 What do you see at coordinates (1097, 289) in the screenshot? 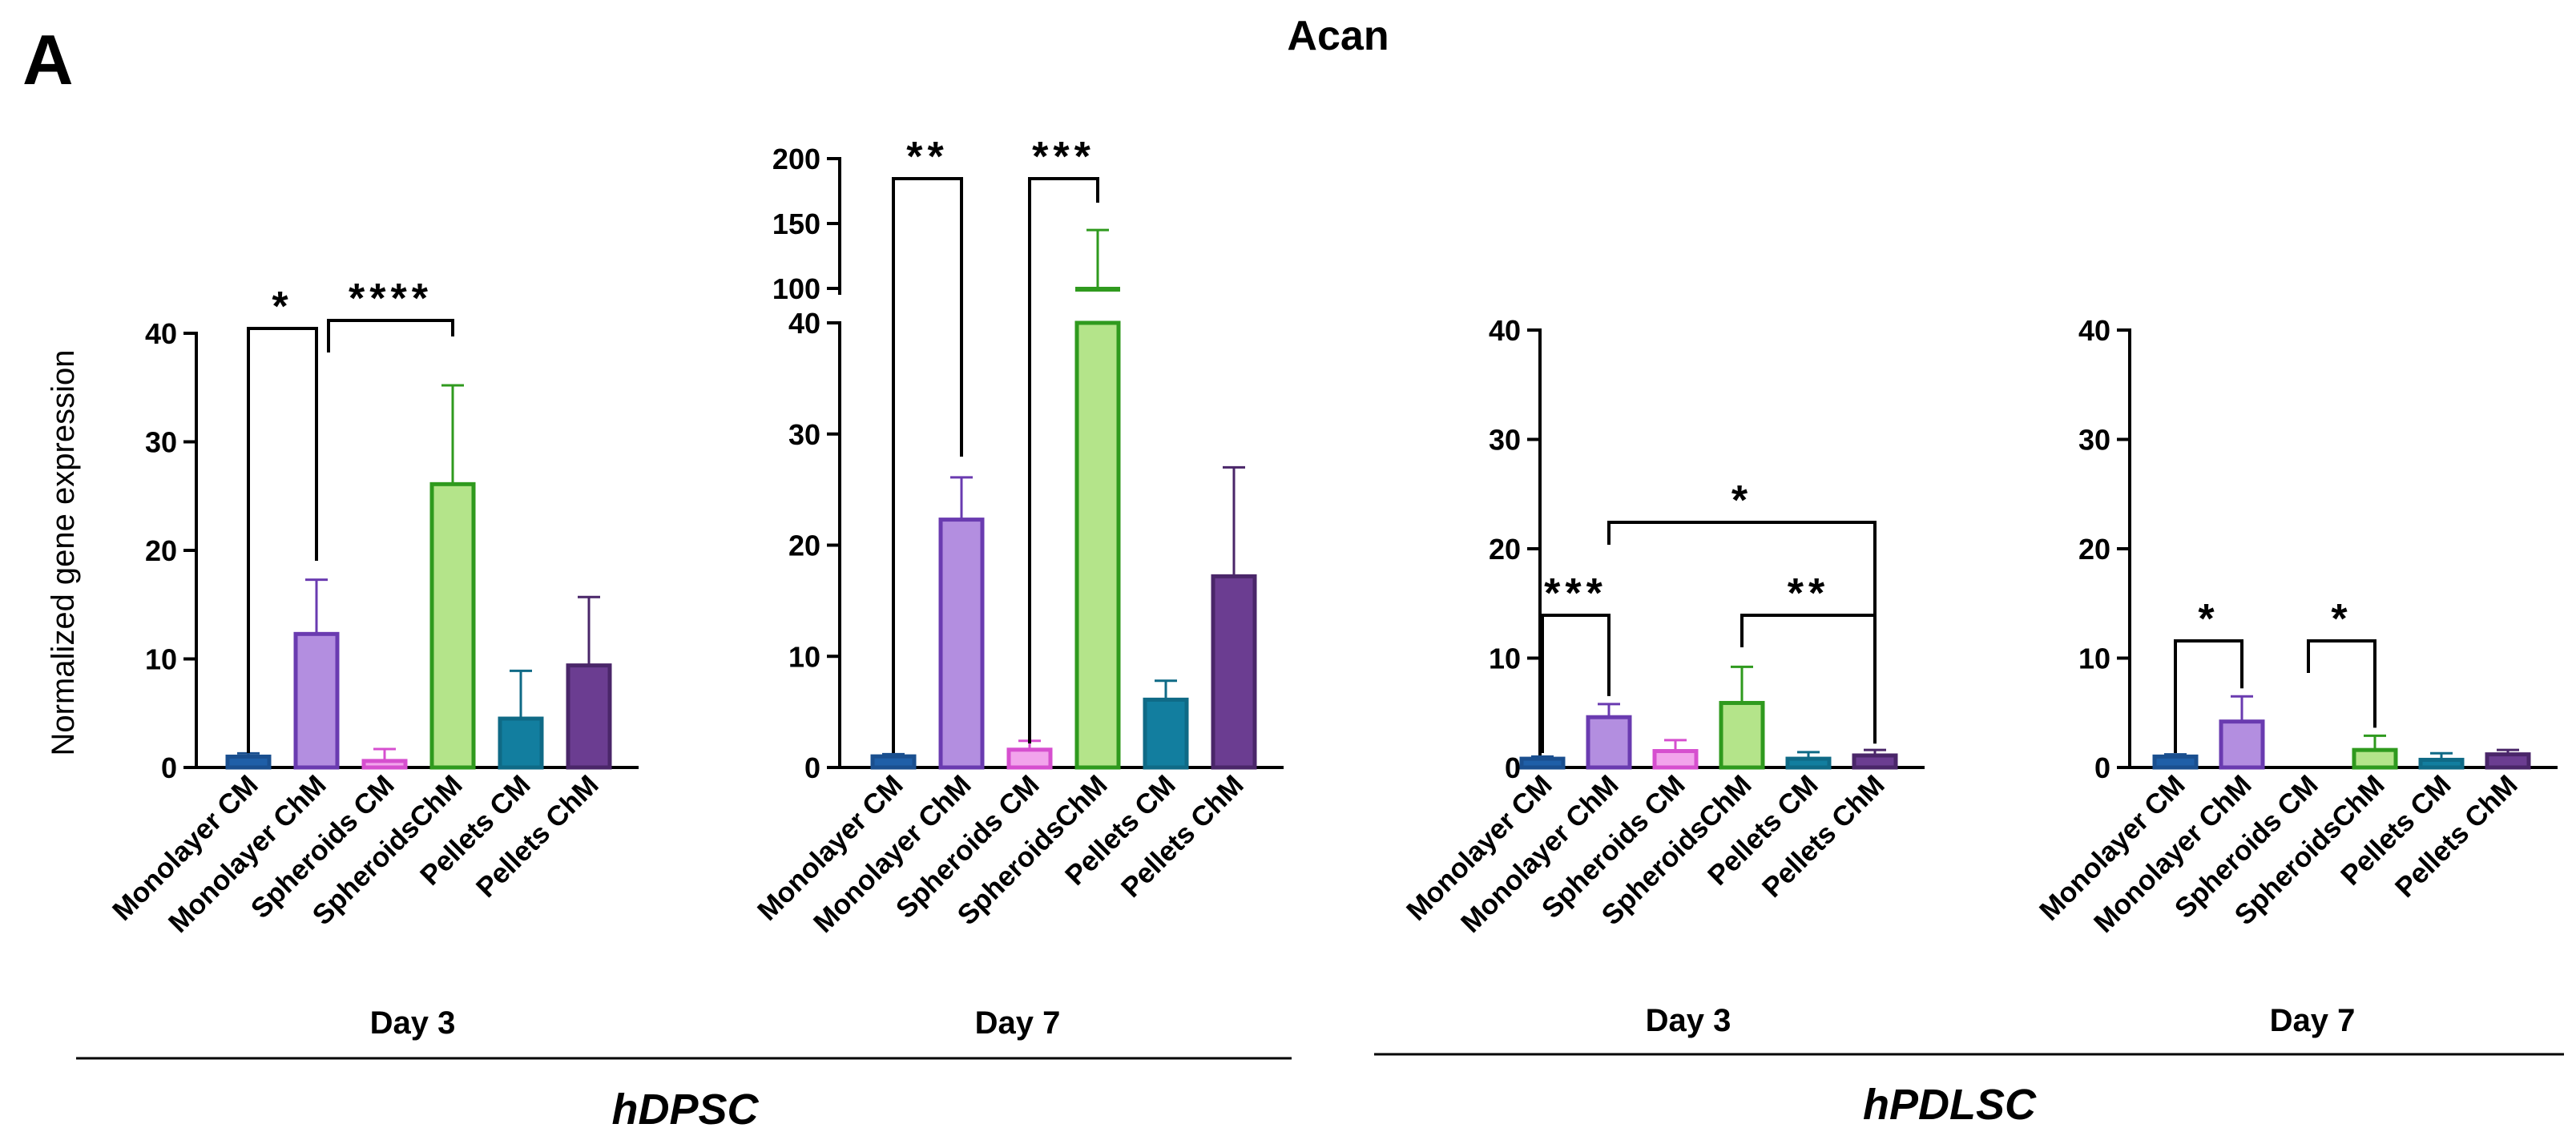
I see `bar-top-spheroidschm` at bounding box center [1097, 289].